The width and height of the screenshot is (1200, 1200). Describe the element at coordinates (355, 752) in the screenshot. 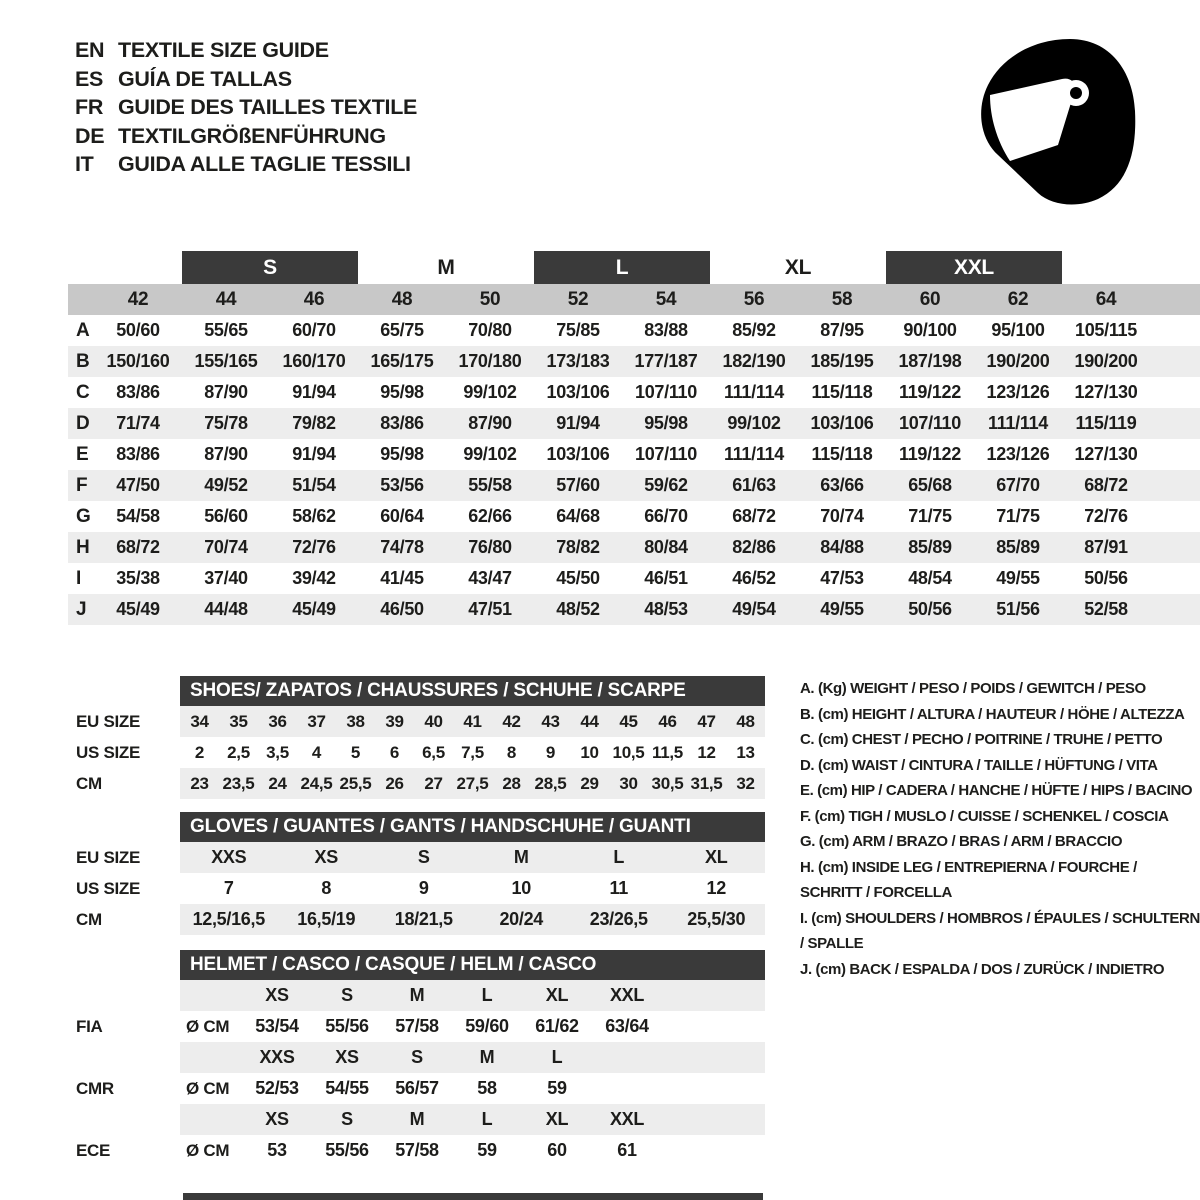

I see `table-cell: 5` at that location.